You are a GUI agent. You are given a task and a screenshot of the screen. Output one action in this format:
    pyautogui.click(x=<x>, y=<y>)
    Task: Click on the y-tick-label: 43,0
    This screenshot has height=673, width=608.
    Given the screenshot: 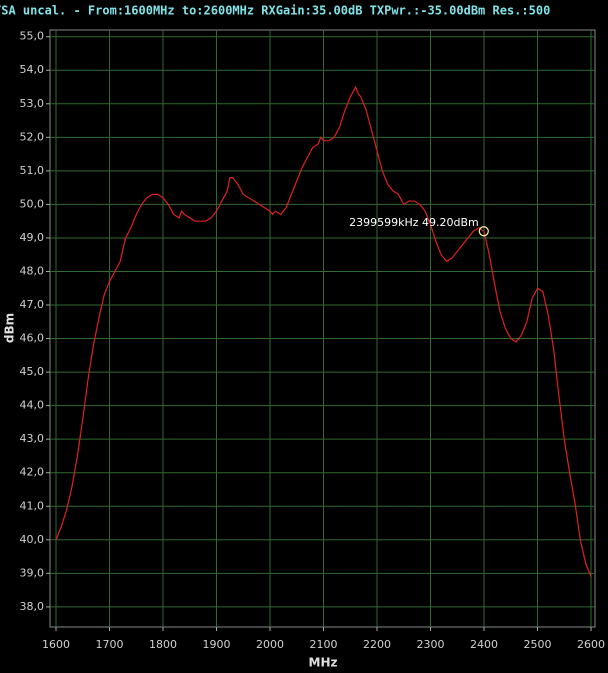 What is the action you would take?
    pyautogui.click(x=32, y=438)
    